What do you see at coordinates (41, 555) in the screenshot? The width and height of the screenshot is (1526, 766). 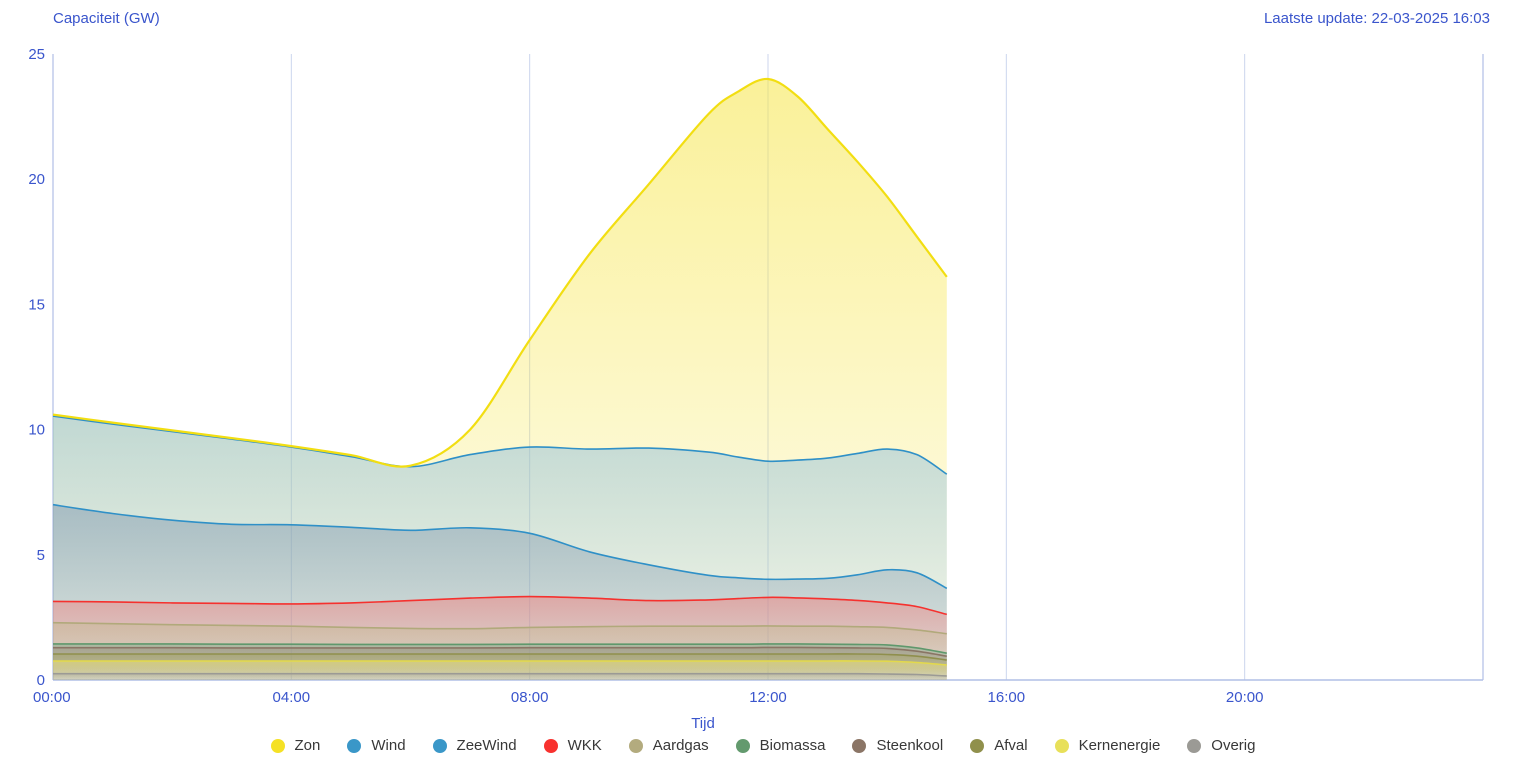 I see `y-axis-tick-label: 5` at bounding box center [41, 555].